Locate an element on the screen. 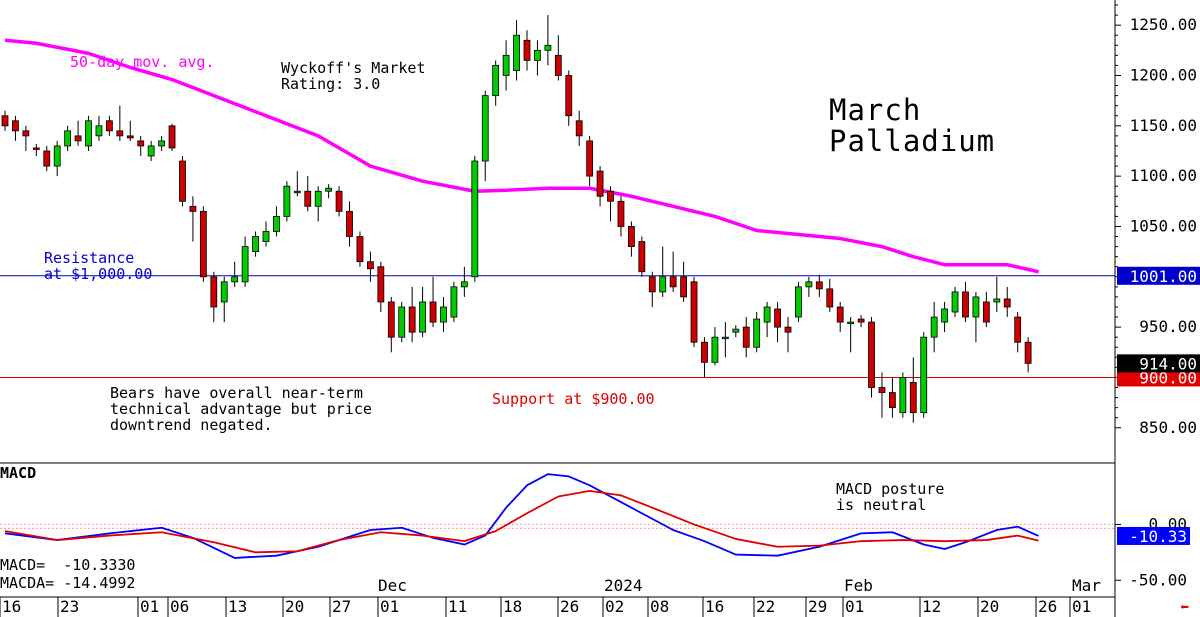 This screenshot has width=1200, height=617. x-month-label: Feb is located at coordinates (858, 585).